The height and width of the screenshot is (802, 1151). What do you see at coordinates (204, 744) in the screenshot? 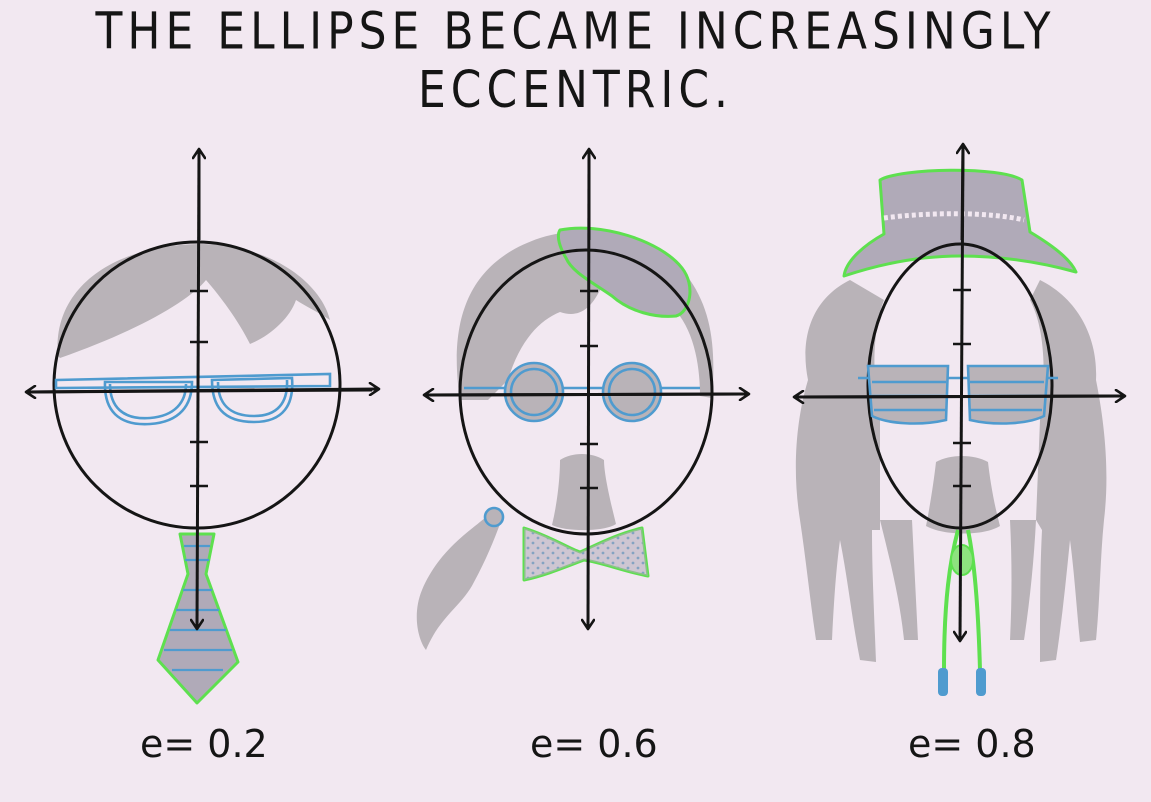
I see `eccentricity-label-1: e= 0.2` at bounding box center [204, 744].